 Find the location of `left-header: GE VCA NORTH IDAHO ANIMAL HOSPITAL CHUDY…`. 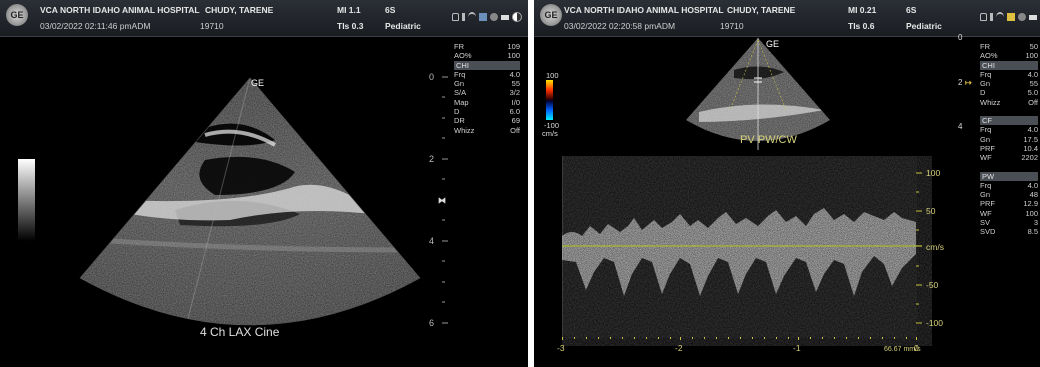

left-header: GE VCA NORTH IDAHO ANIMAL HOSPITAL CHUDY… is located at coordinates (264, 18).